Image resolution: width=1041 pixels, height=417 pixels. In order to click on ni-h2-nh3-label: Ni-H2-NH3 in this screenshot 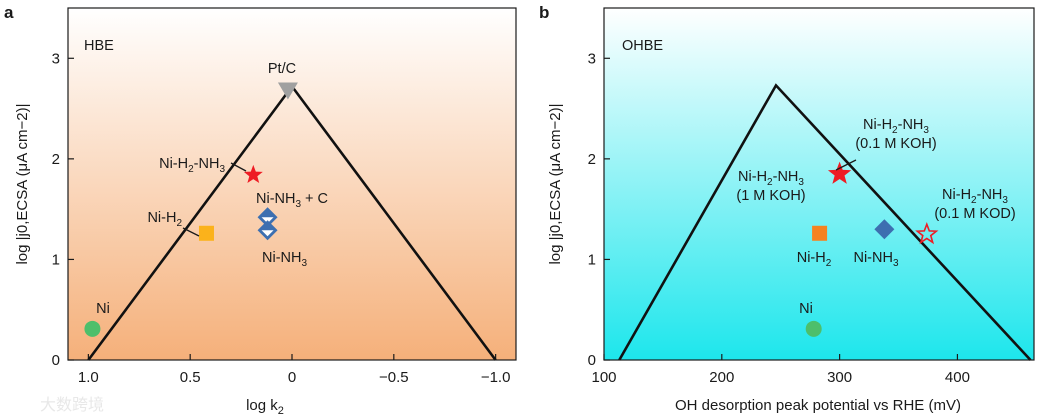, I will do `click(192, 165)`.